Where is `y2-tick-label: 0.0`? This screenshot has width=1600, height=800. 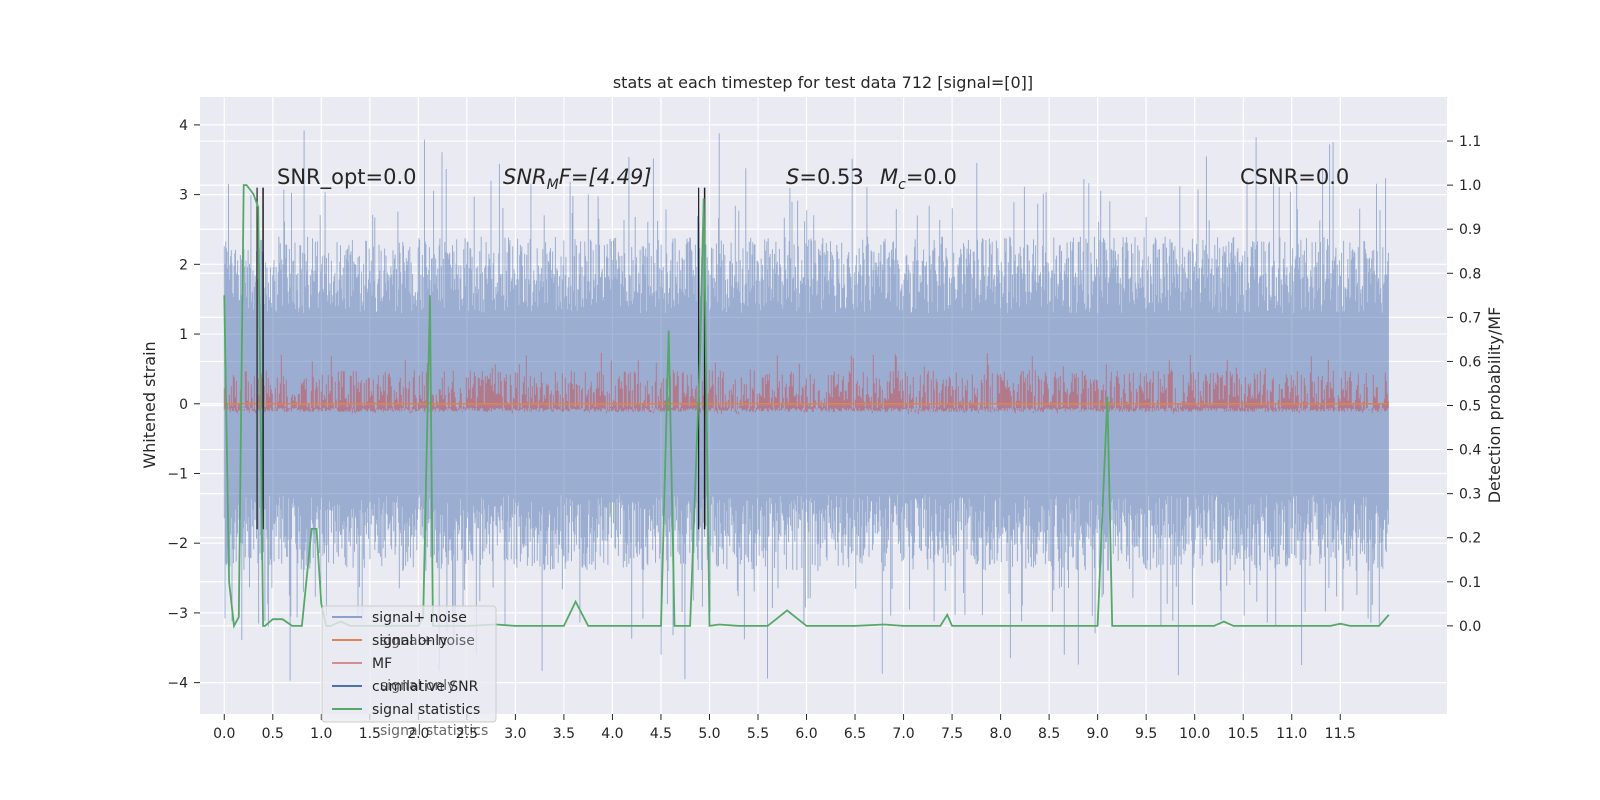
y2-tick-label: 0.0 is located at coordinates (1470, 627).